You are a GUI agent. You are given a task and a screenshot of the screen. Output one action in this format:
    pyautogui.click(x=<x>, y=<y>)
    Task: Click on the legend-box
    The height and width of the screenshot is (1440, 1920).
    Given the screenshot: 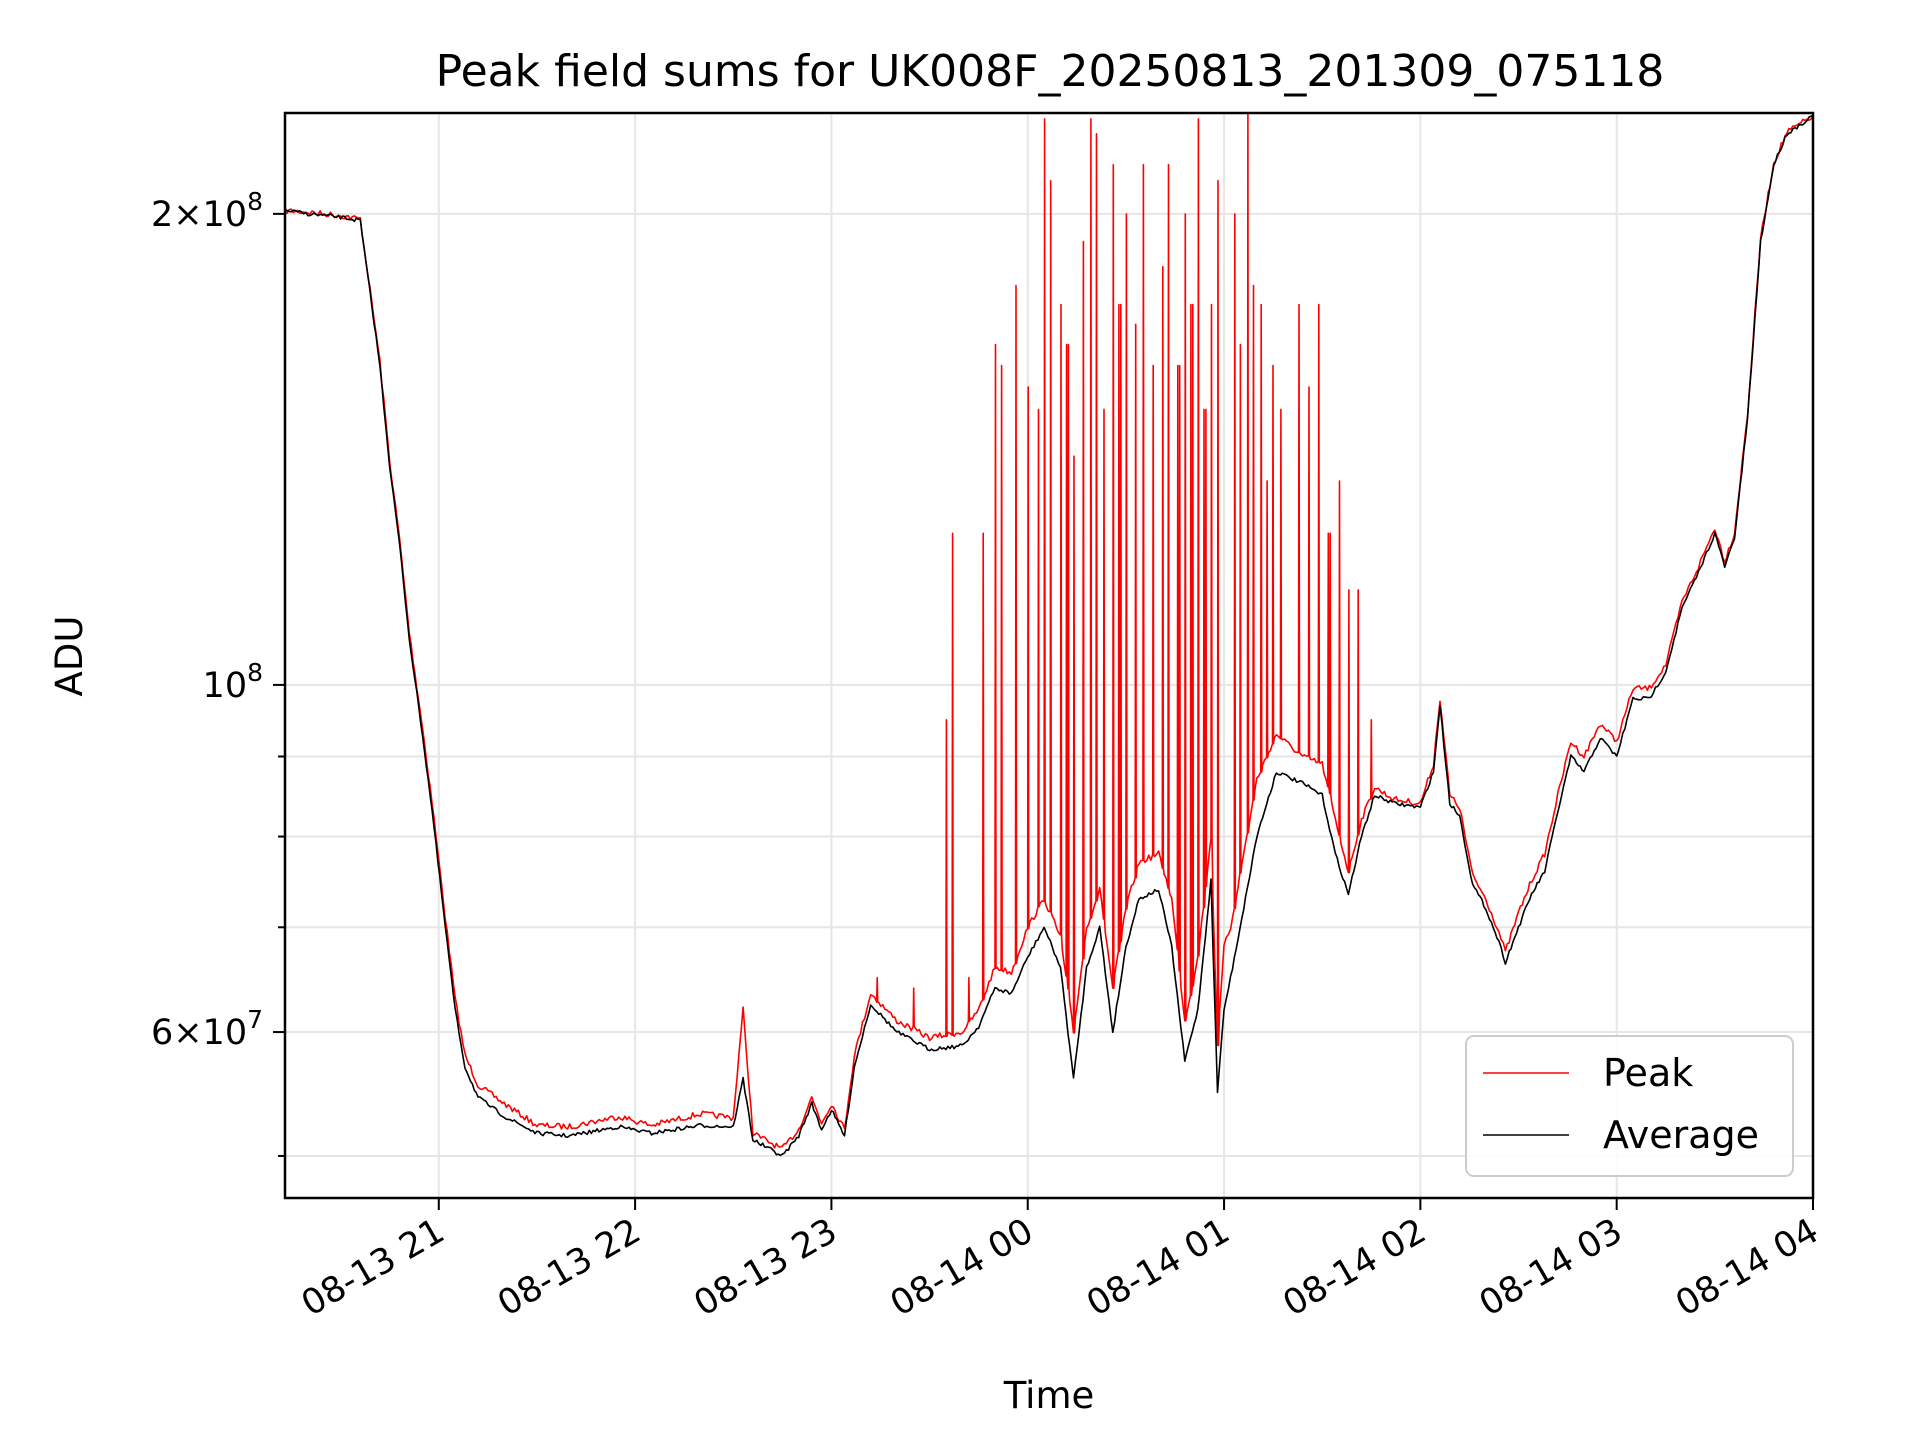 What is the action you would take?
    pyautogui.click(x=1629, y=1106)
    